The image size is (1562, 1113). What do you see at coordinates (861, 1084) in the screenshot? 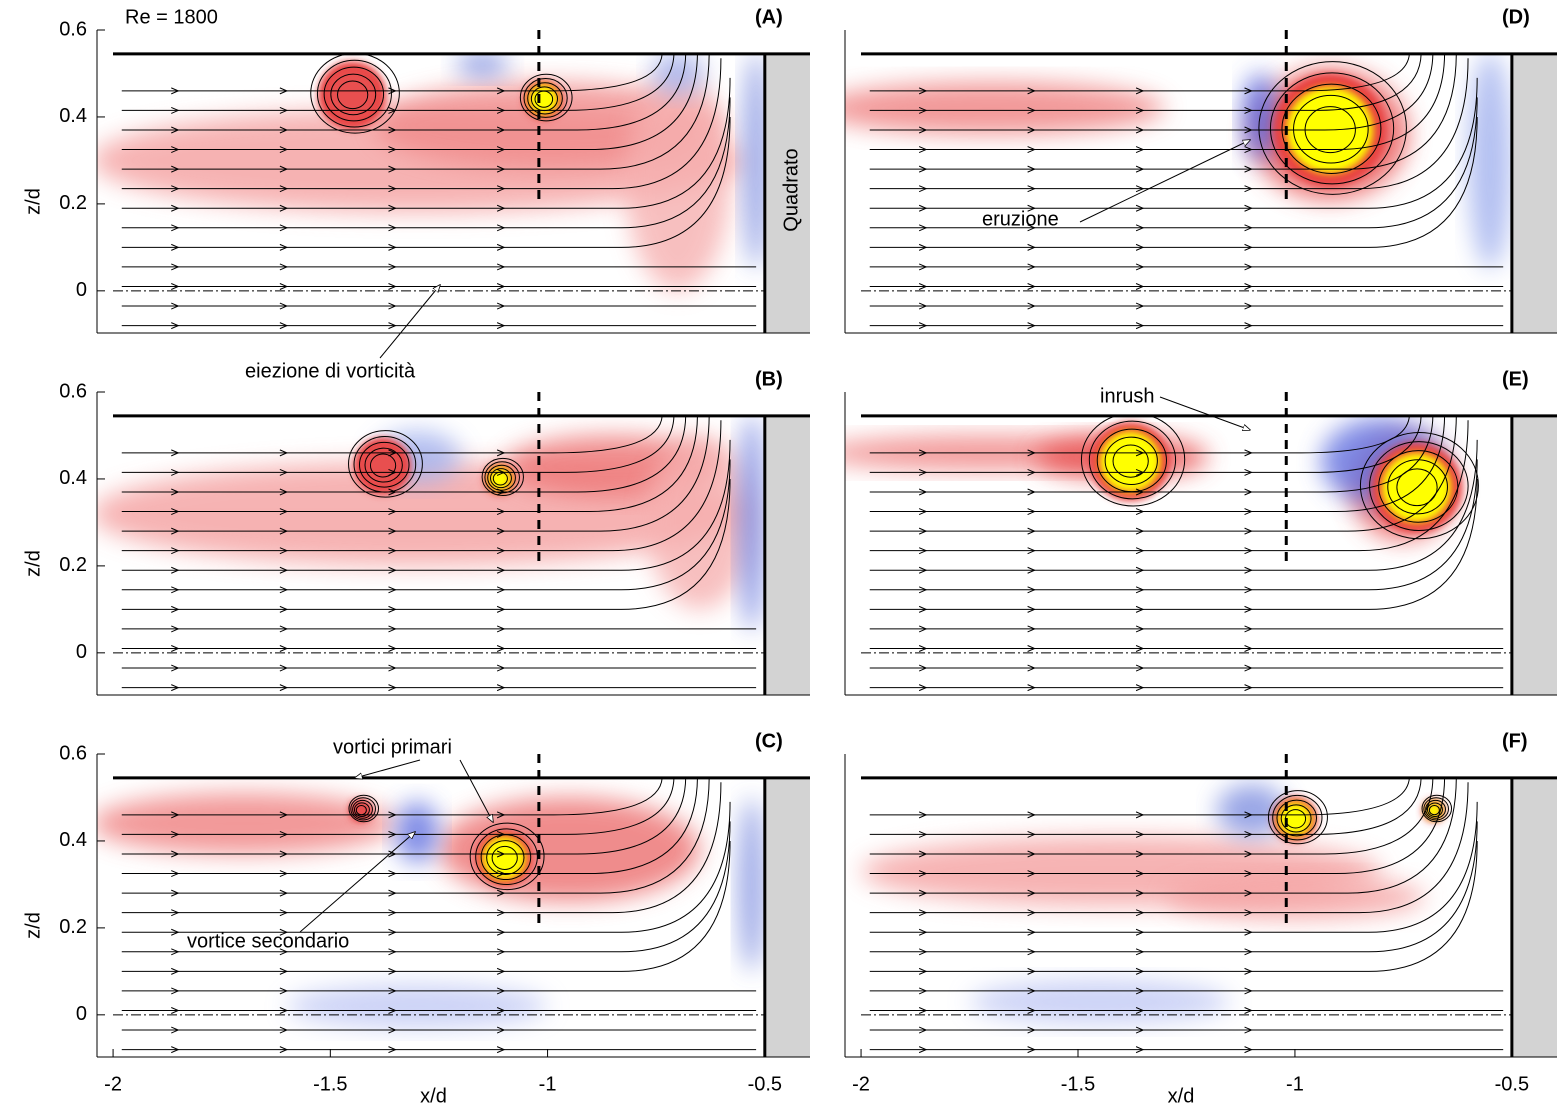
I see `x-tick-label: -2` at bounding box center [861, 1084].